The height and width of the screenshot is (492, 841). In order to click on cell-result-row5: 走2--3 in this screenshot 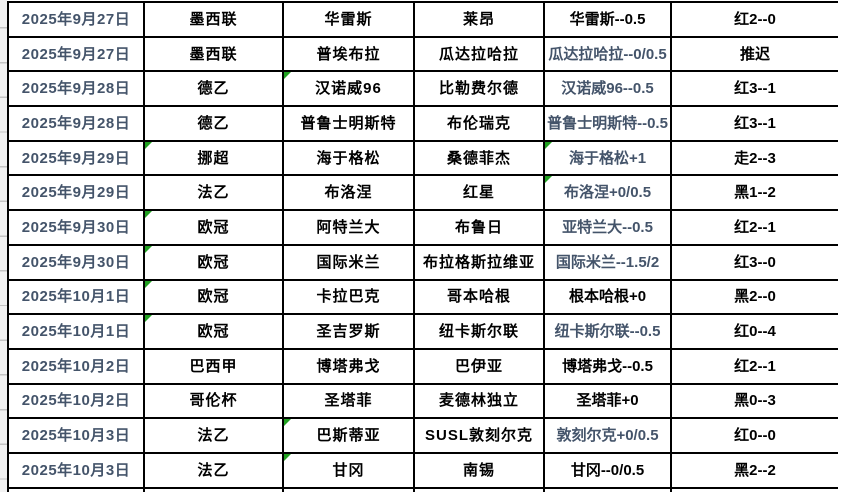, I will do `click(755, 159)`.